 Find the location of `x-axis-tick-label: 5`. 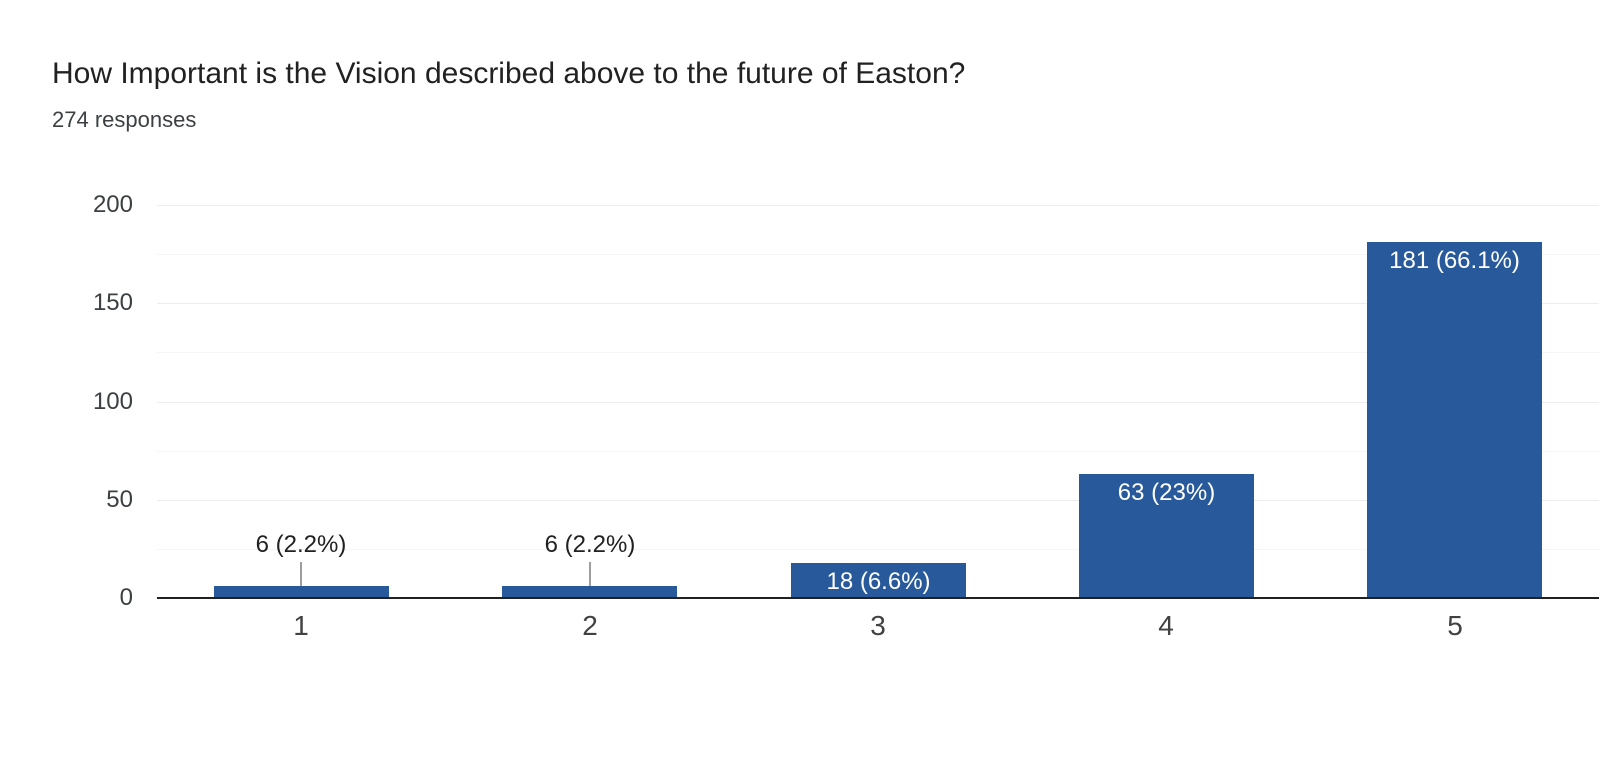

x-axis-tick-label: 5 is located at coordinates (1455, 625).